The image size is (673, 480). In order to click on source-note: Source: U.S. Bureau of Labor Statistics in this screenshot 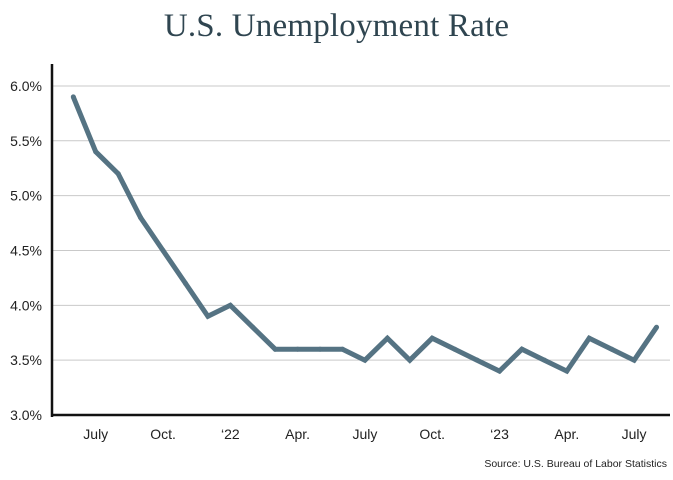, I will do `click(575, 464)`.